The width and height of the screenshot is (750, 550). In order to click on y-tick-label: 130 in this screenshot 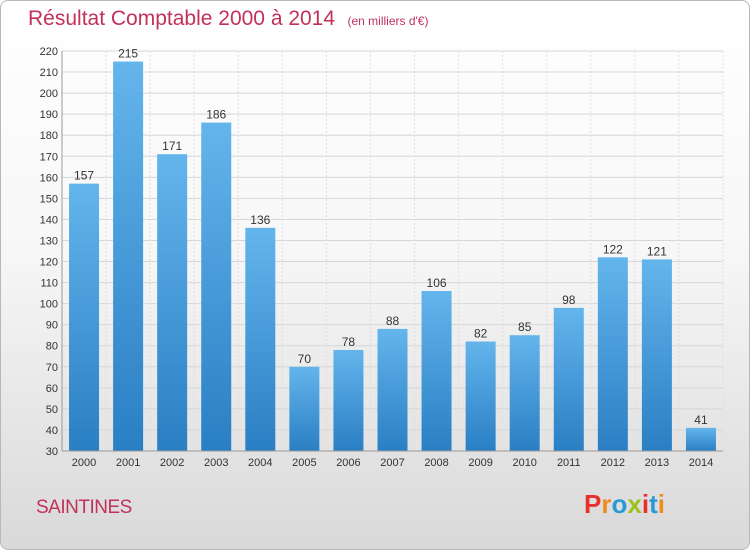, I will do `click(49, 241)`.